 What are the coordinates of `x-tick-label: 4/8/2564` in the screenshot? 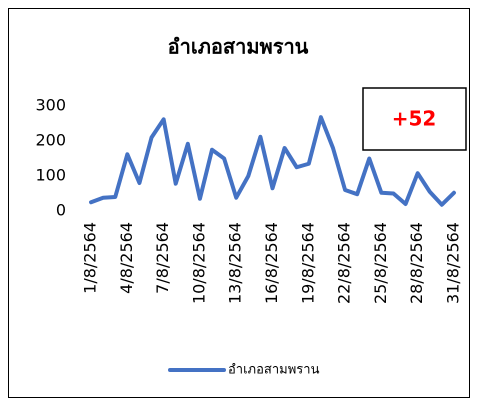 It's located at (126, 258).